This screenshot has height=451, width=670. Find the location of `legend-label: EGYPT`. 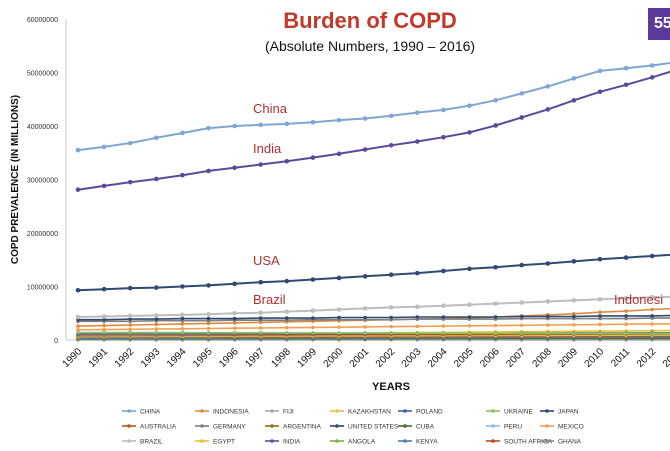

legend-label: EGYPT is located at coordinates (224, 442).